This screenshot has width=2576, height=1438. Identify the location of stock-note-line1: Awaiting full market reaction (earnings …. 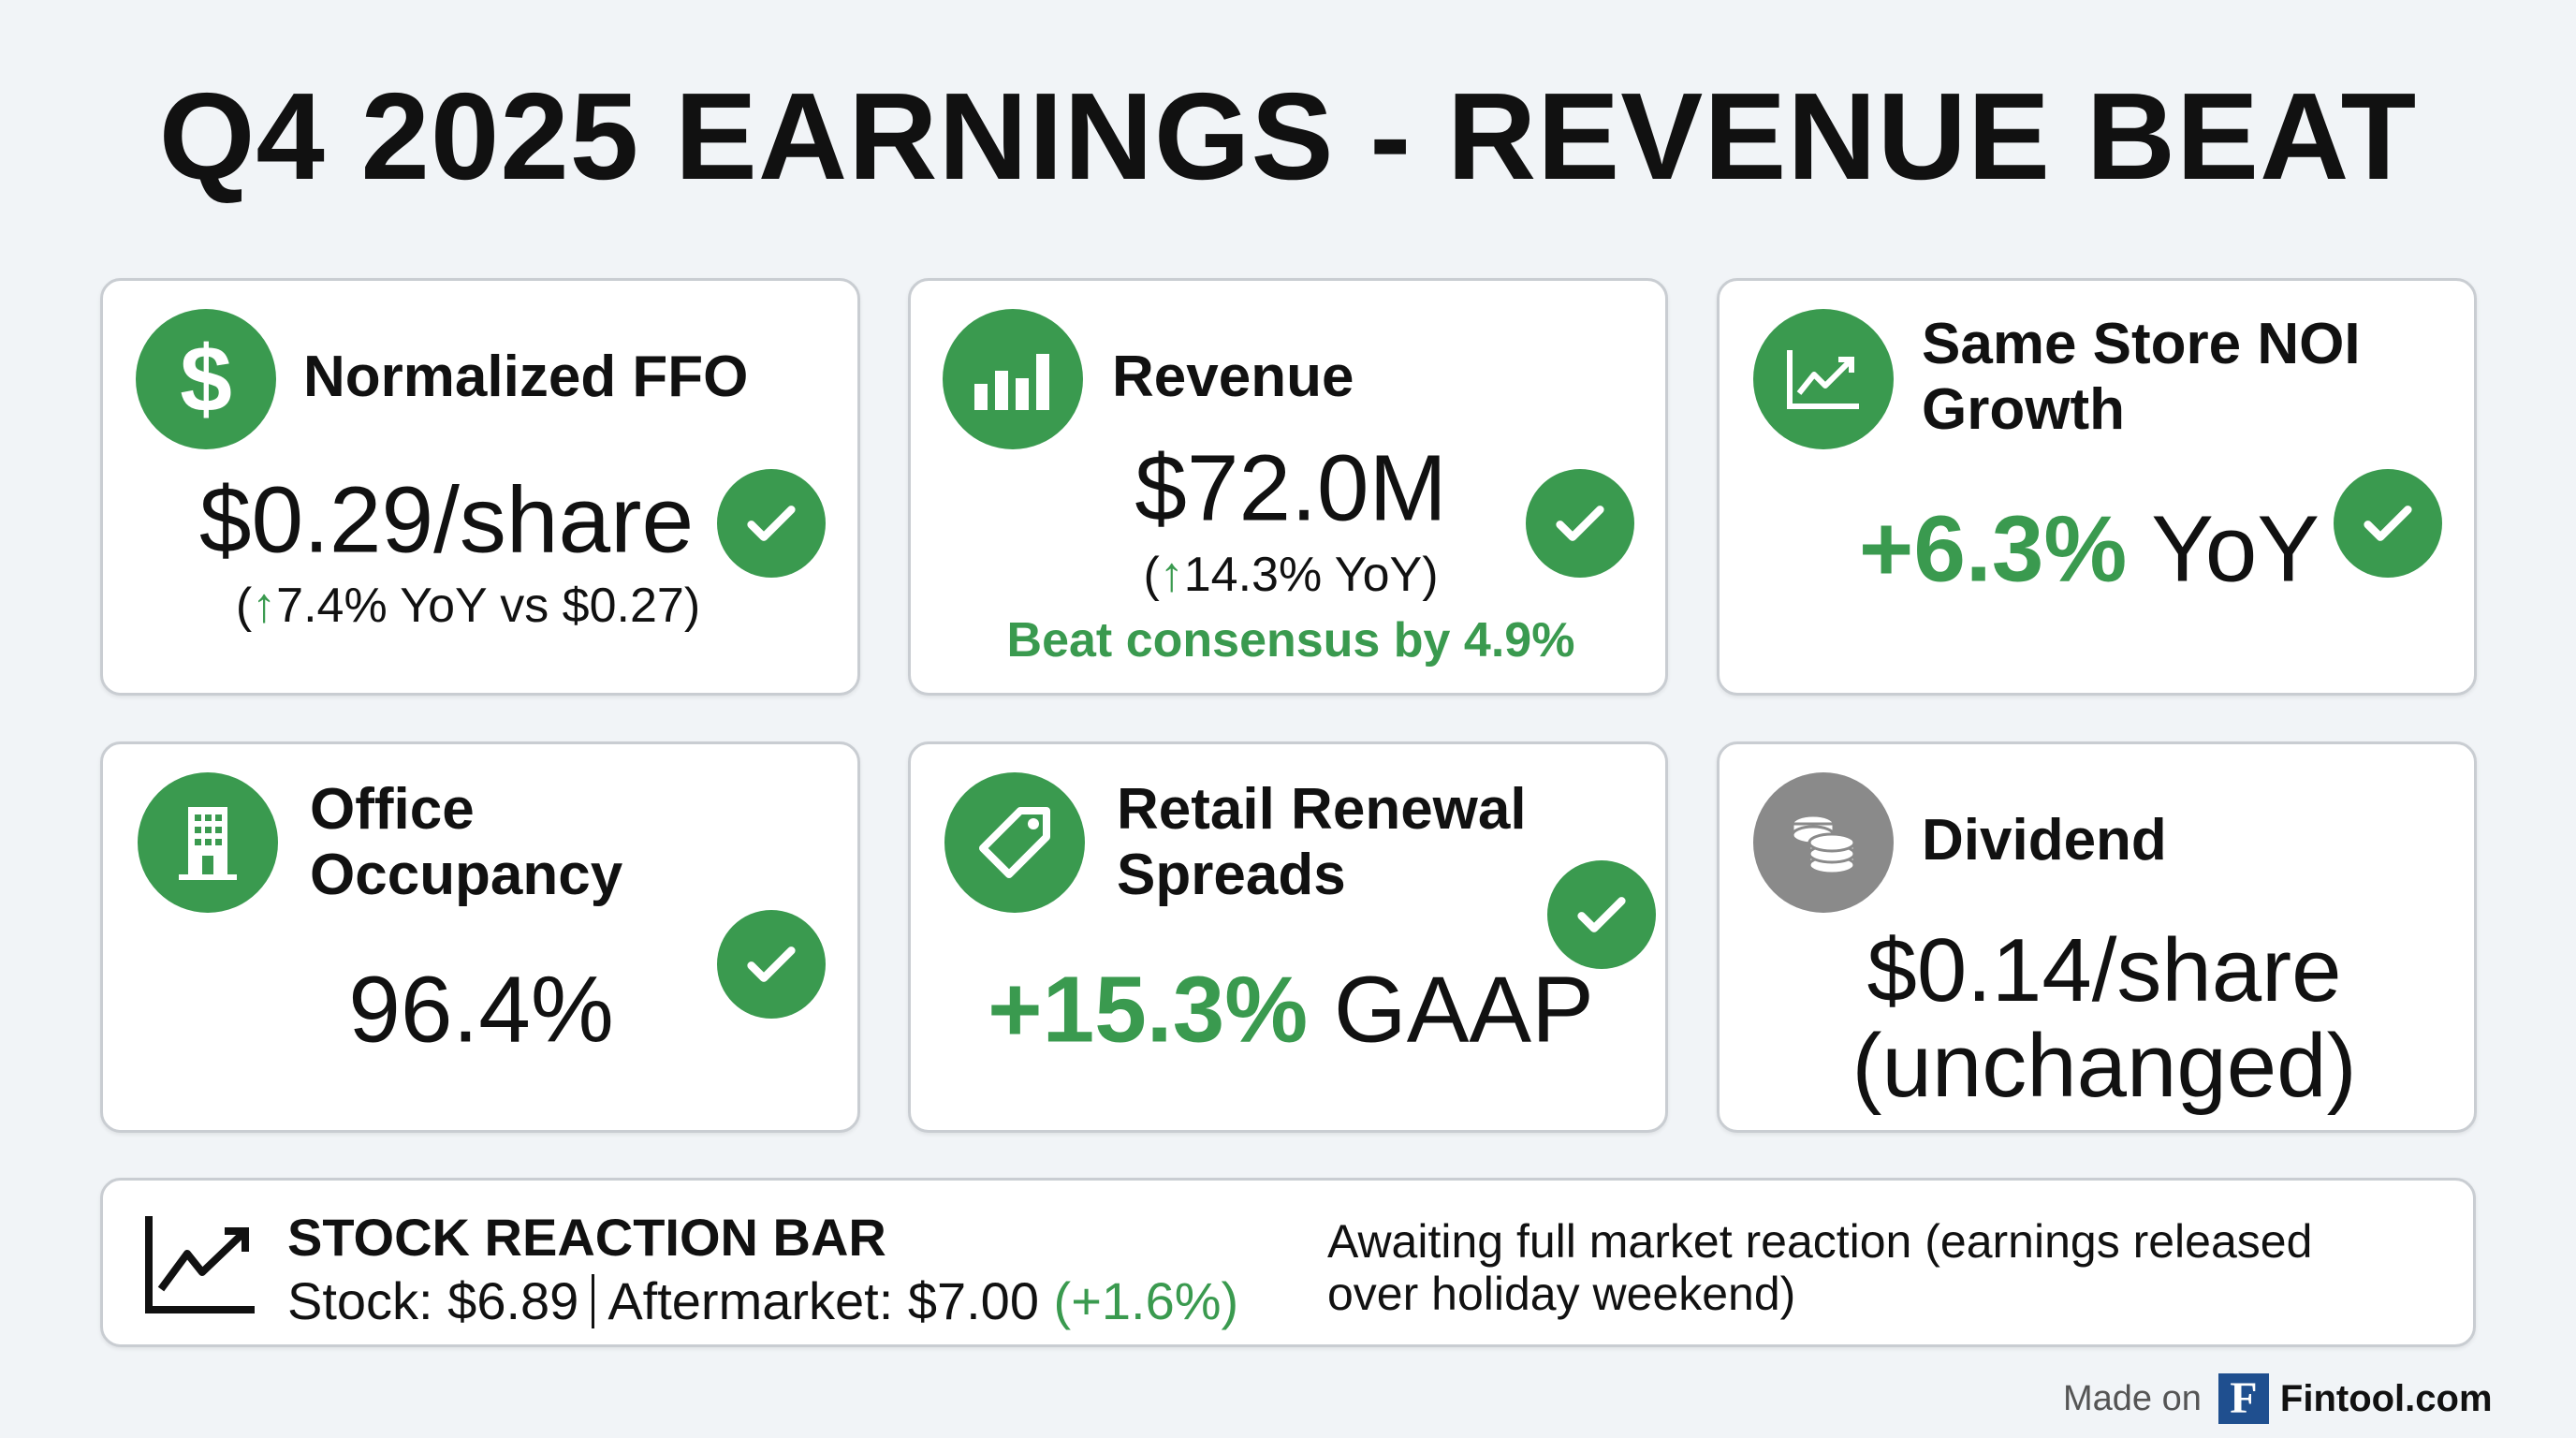
(1820, 1241).